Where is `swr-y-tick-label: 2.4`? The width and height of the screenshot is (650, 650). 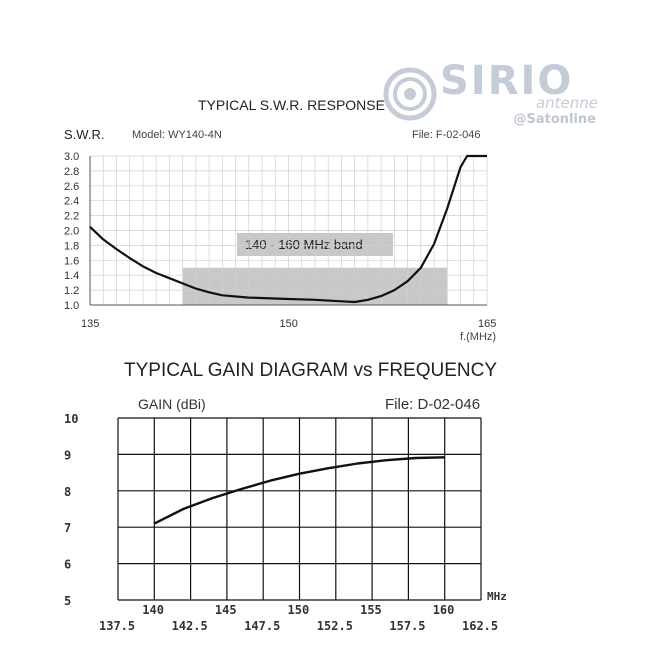 swr-y-tick-label: 2.4 is located at coordinates (71, 202).